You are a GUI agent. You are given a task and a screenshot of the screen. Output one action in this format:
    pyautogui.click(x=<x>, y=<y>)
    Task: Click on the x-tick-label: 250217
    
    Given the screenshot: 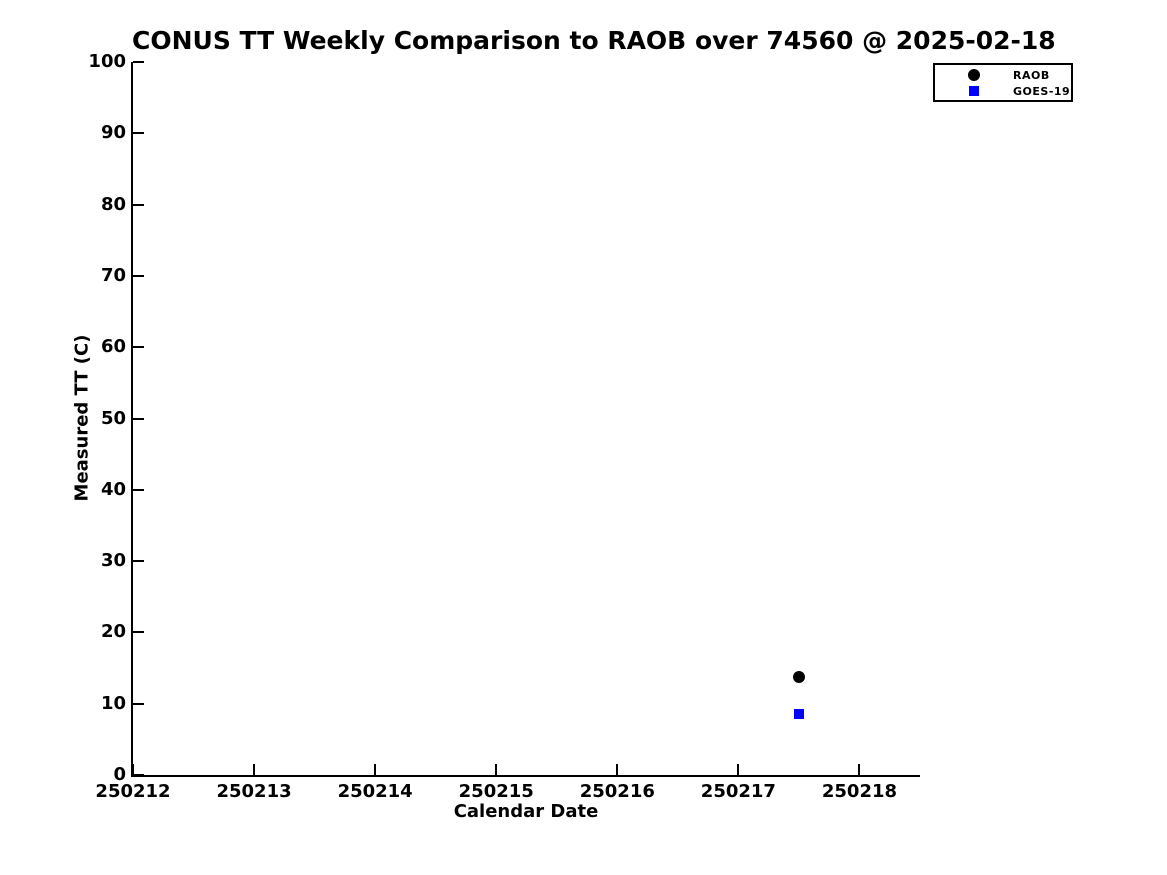 What is the action you would take?
    pyautogui.click(x=738, y=791)
    